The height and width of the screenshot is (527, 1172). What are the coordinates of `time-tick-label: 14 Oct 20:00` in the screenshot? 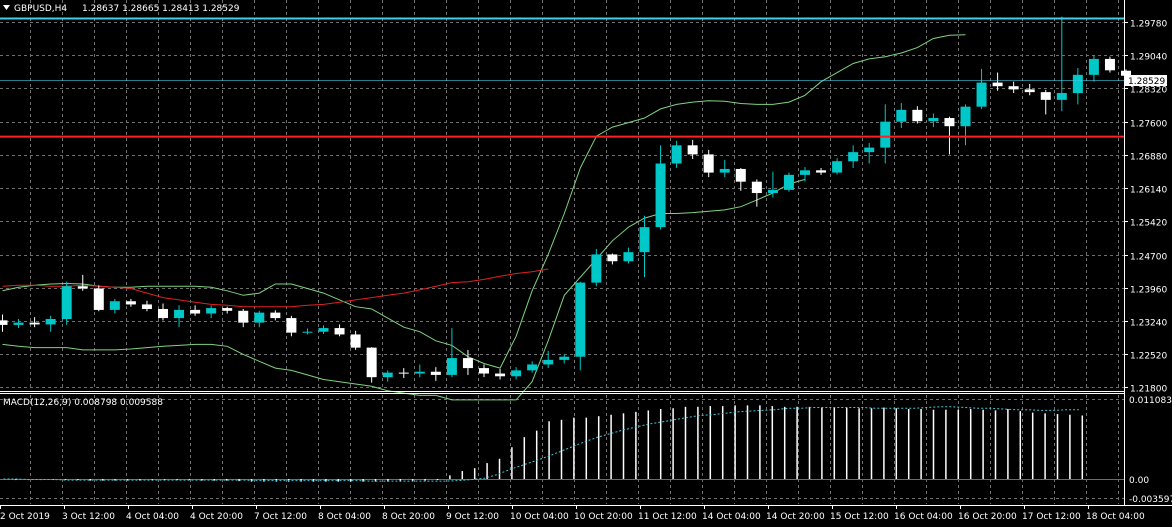 It's located at (795, 517).